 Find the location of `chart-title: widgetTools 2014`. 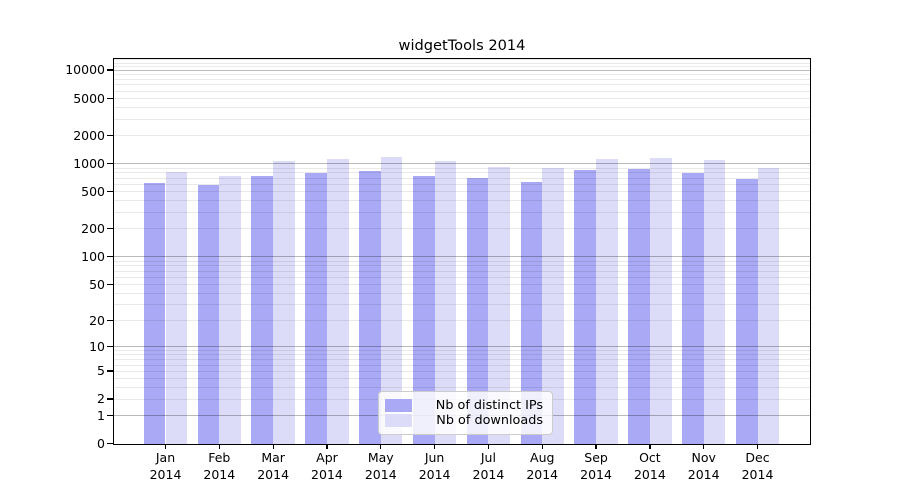

chart-title: widgetTools 2014 is located at coordinates (462, 45).